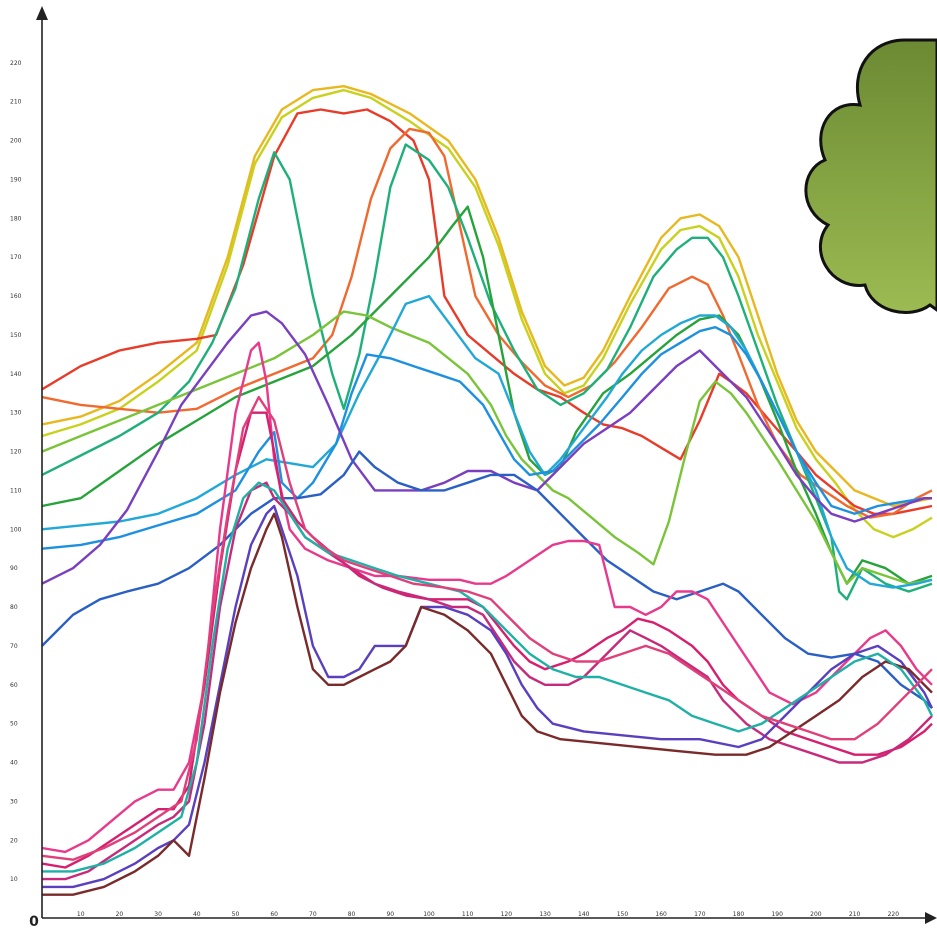 The width and height of the screenshot is (937, 934). What do you see at coordinates (16, 296) in the screenshot?
I see `y-tick-label: 160` at bounding box center [16, 296].